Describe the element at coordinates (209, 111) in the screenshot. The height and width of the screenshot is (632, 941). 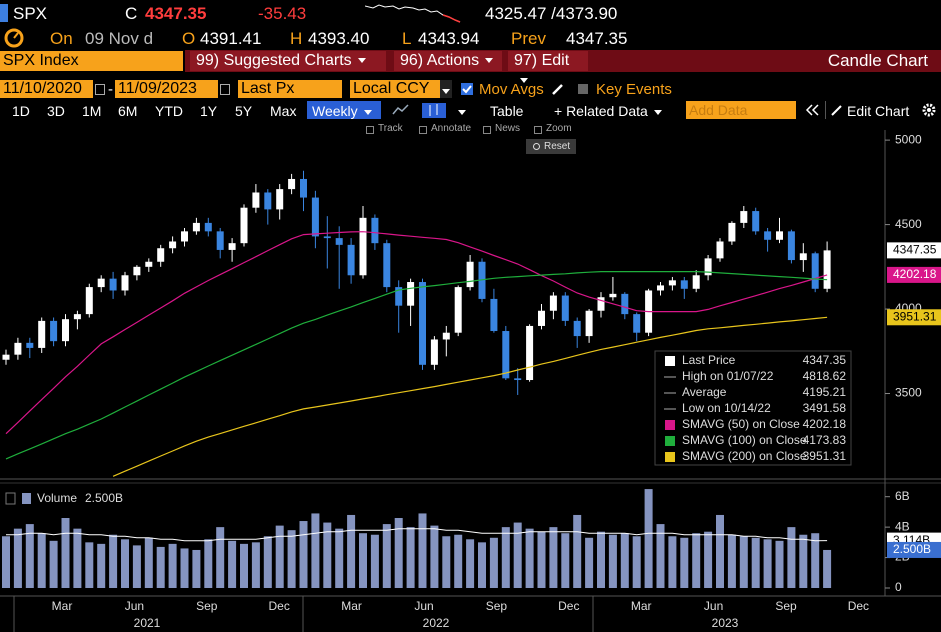
I see `period-button: 1Y` at that location.